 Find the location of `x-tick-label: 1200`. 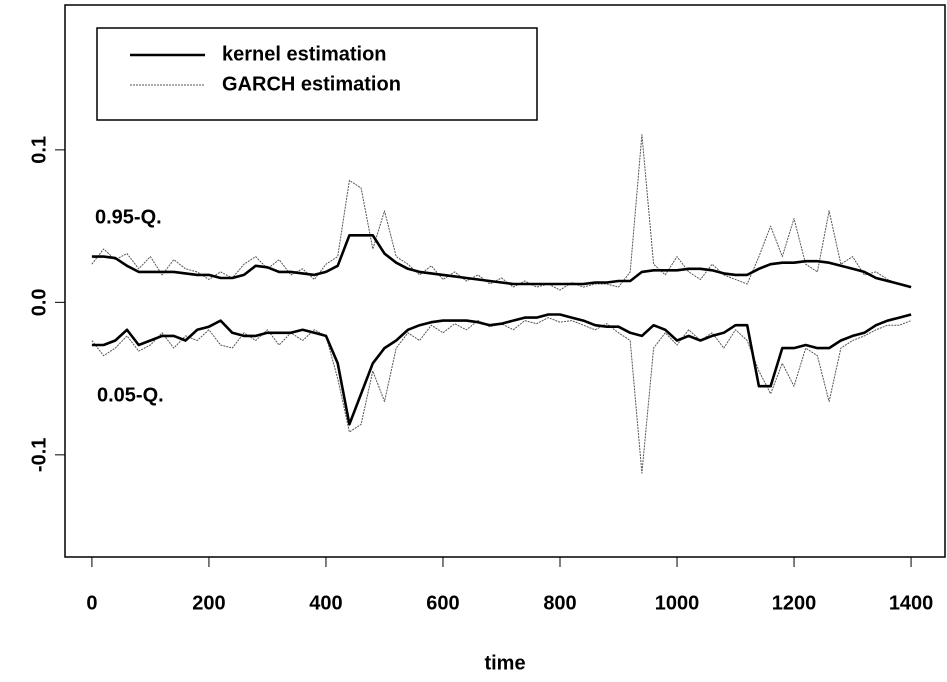

x-tick-label: 1200 is located at coordinates (794, 603).